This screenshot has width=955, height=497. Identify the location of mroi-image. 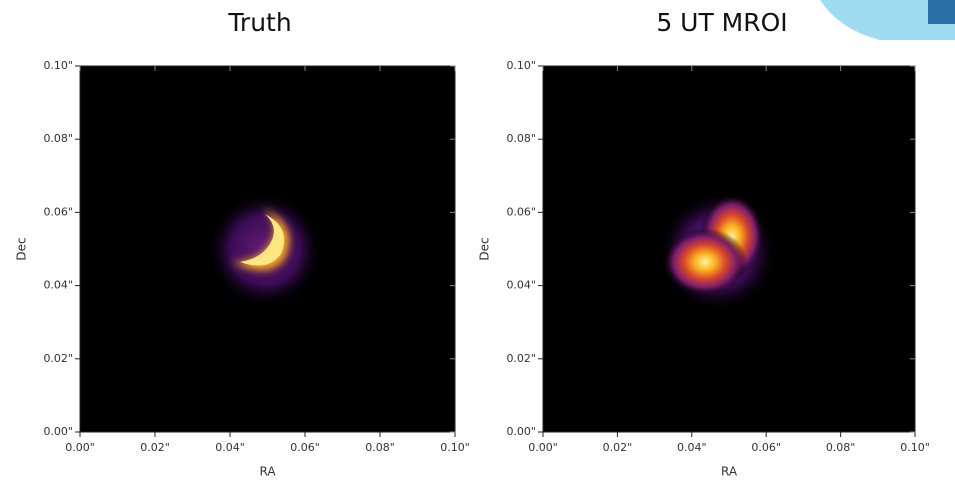
(718, 252).